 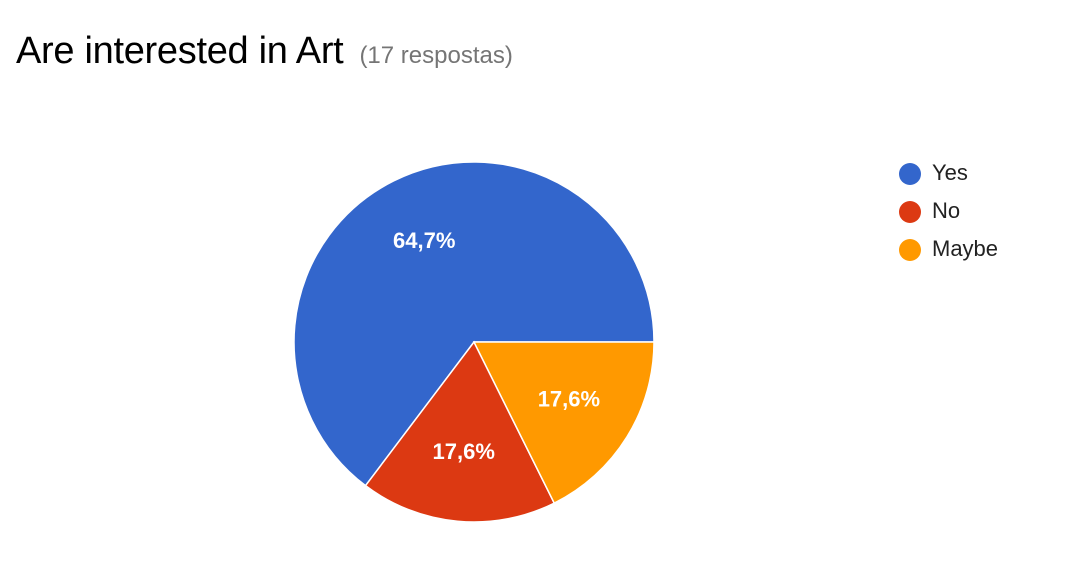 I want to click on legend-item-maybe: Maybe, so click(x=948, y=248).